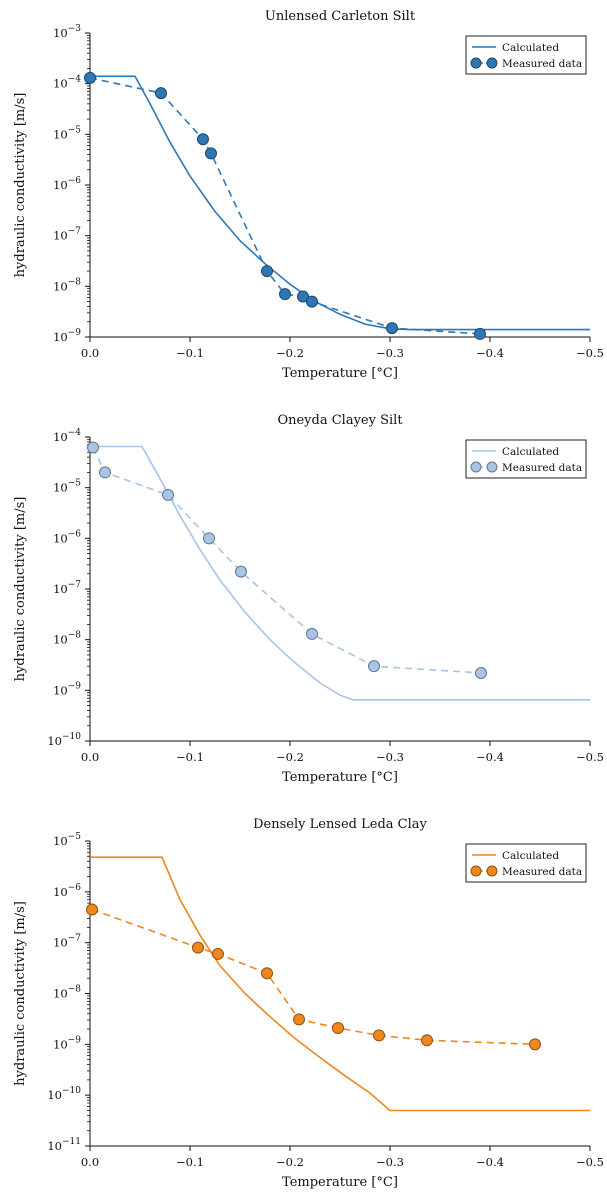 This screenshot has width=607, height=1199. Describe the element at coordinates (67, 32) in the screenshot. I see `y-tick-label: 10⁻³` at that location.